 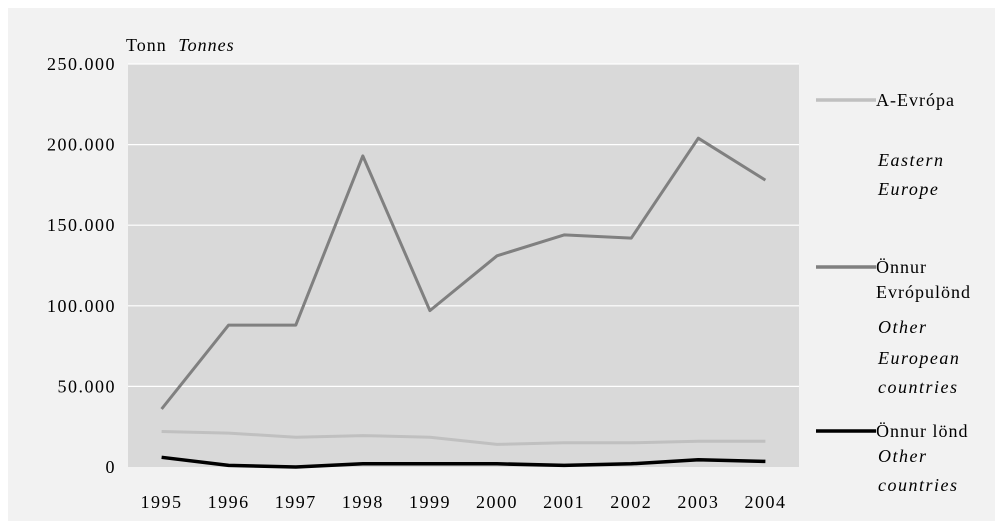 I want to click on y-axis-ticks: 250.000 200.000 150.000 100.000 50.000 0, so click(x=82, y=265).